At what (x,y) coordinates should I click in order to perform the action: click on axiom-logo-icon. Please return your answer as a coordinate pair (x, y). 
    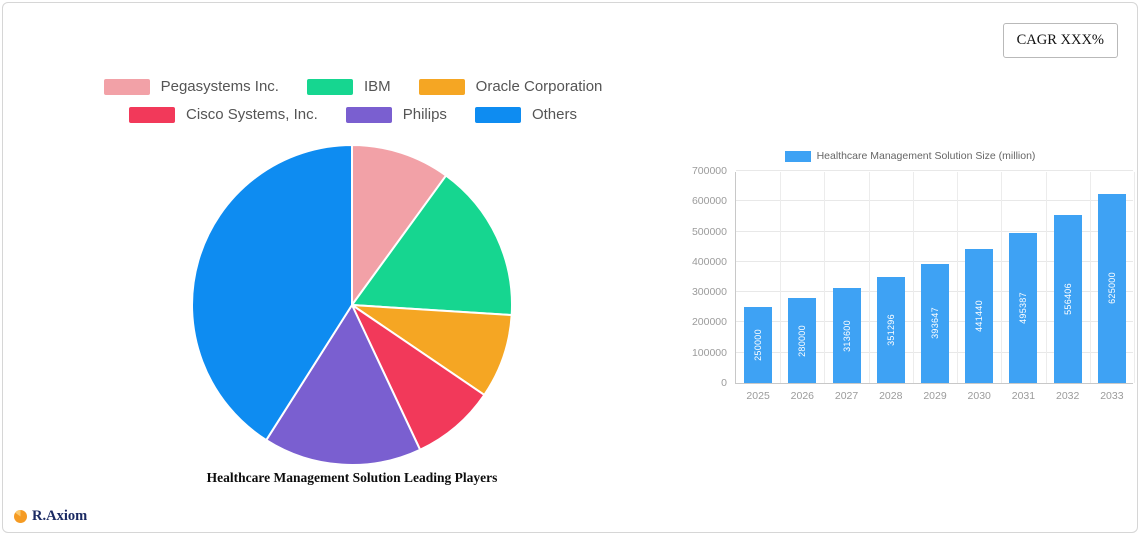
    Looking at the image, I should click on (20, 516).